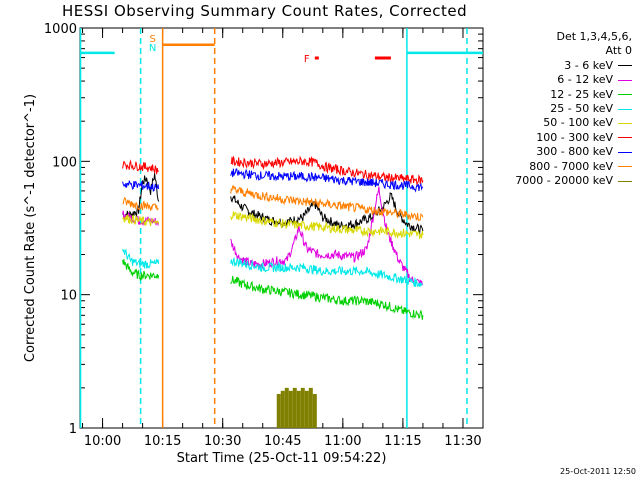 The width and height of the screenshot is (640, 480). What do you see at coordinates (342, 441) in the screenshot?
I see `x-tick-label: 11:00` at bounding box center [342, 441].